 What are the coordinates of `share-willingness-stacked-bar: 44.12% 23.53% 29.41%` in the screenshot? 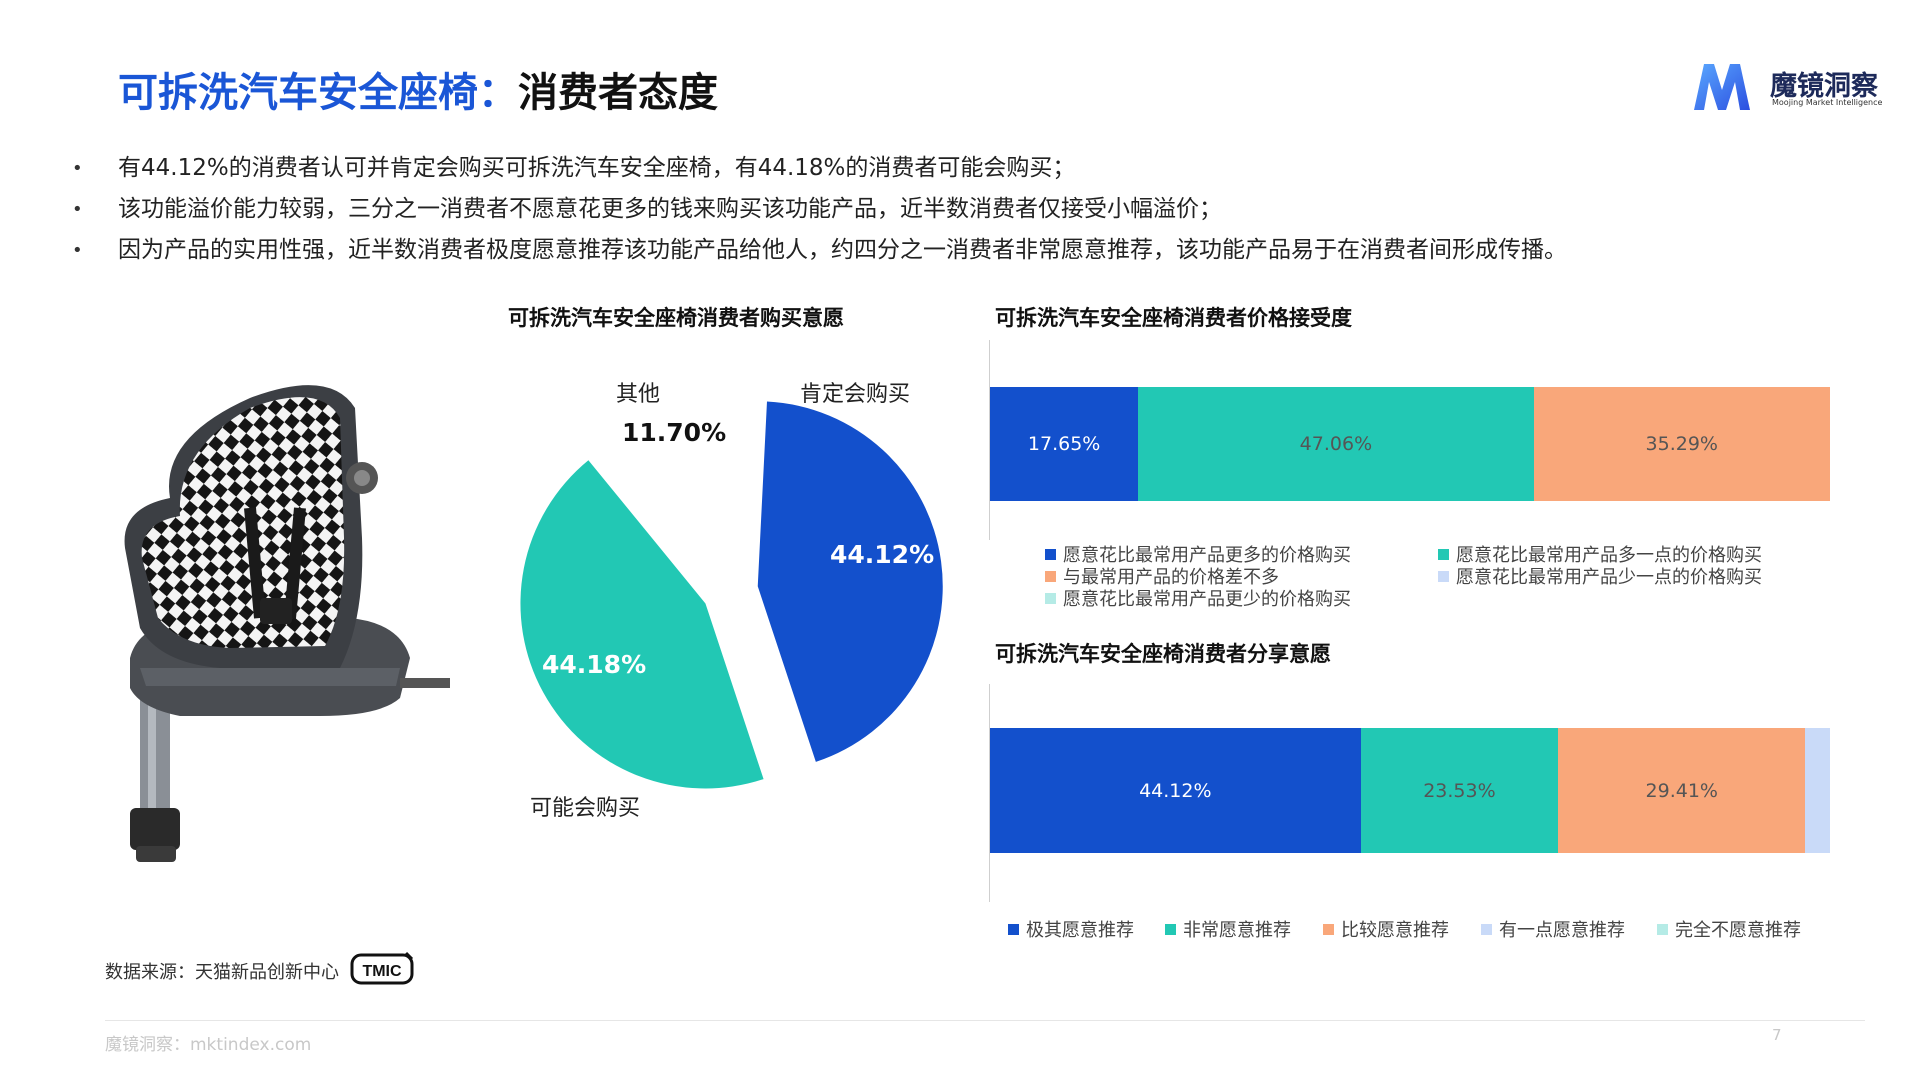 It's located at (1410, 790).